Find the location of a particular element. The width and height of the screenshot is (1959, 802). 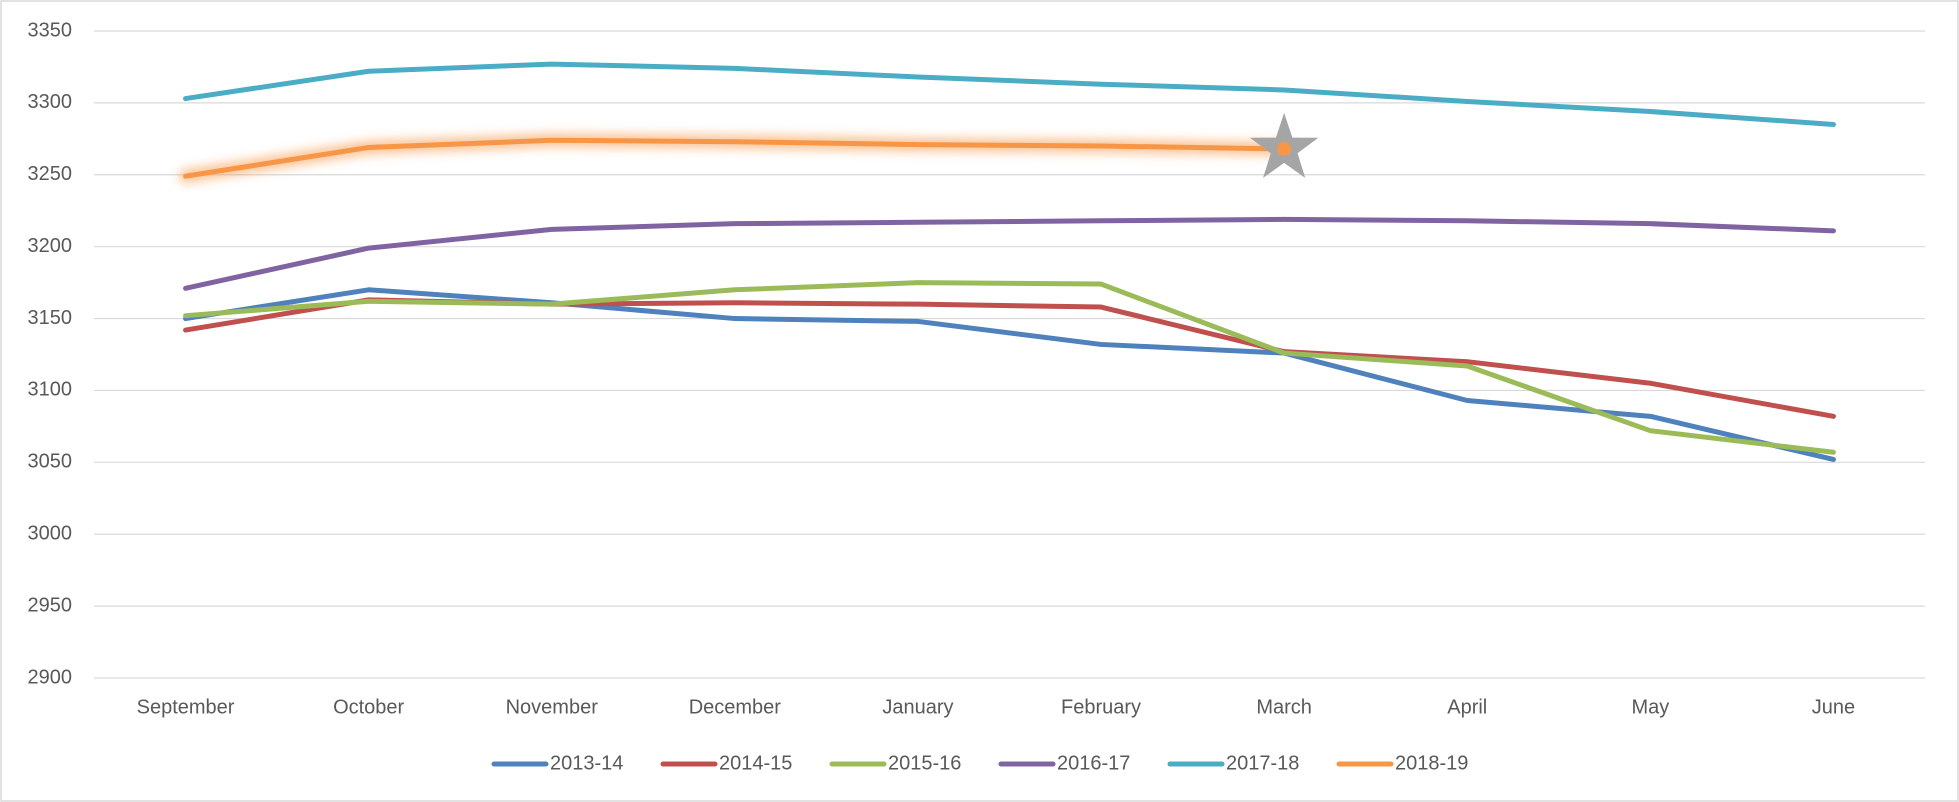

x-tick-label: September is located at coordinates (186, 707).